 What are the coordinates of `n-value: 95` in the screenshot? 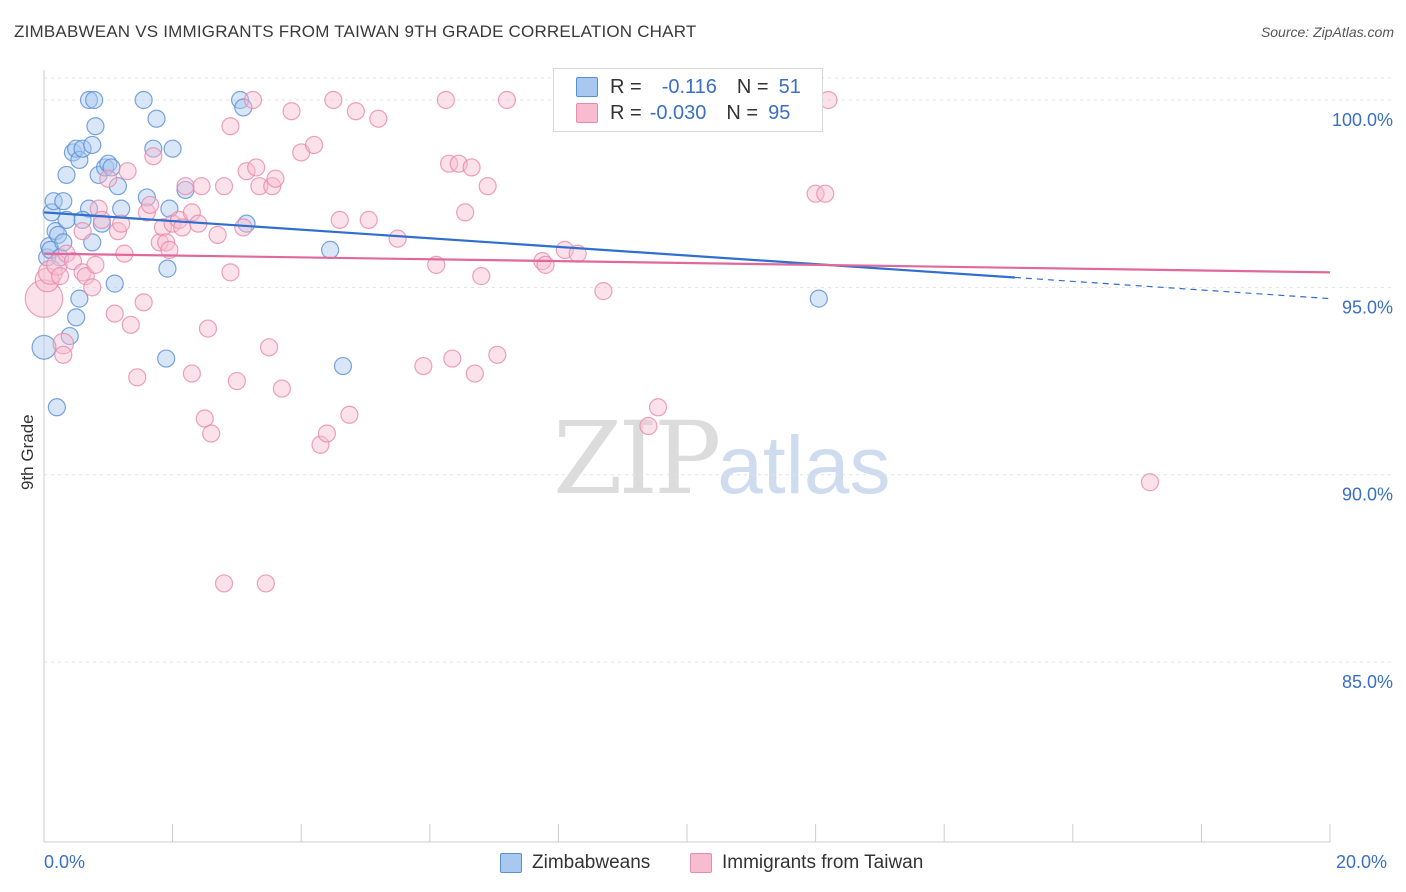 It's located at (779, 112).